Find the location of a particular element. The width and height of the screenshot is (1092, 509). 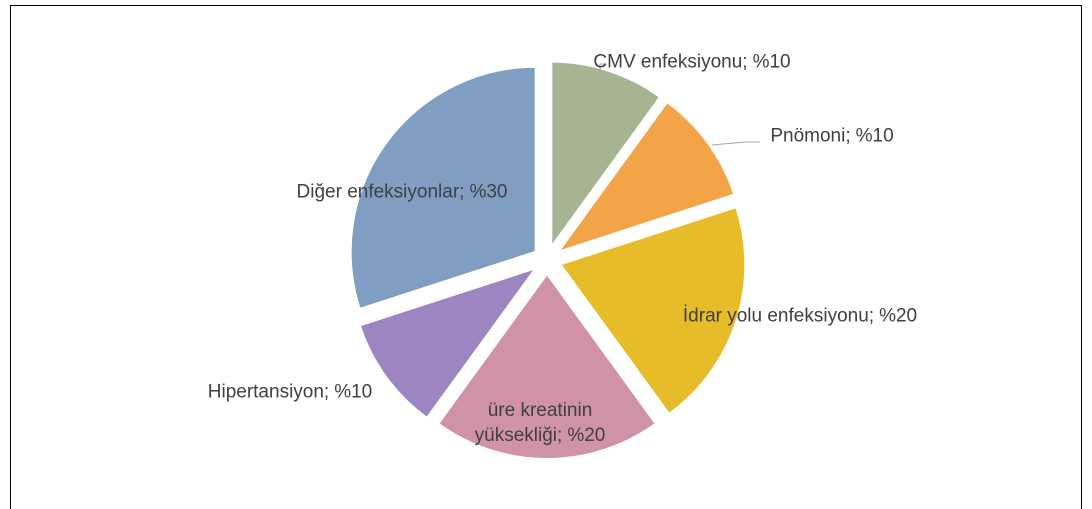

category-label: CMV enfeksiyonu; is located at coordinates (670, 62).